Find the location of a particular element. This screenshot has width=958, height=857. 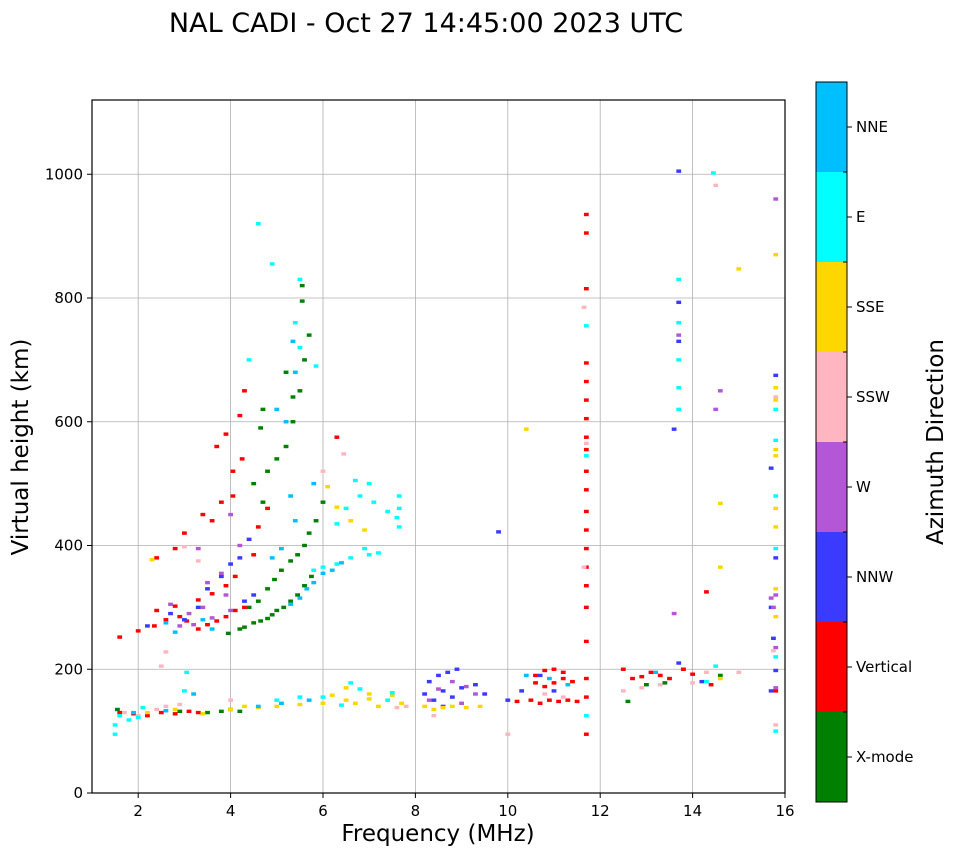

x-tick-label: 2 is located at coordinates (138, 811).